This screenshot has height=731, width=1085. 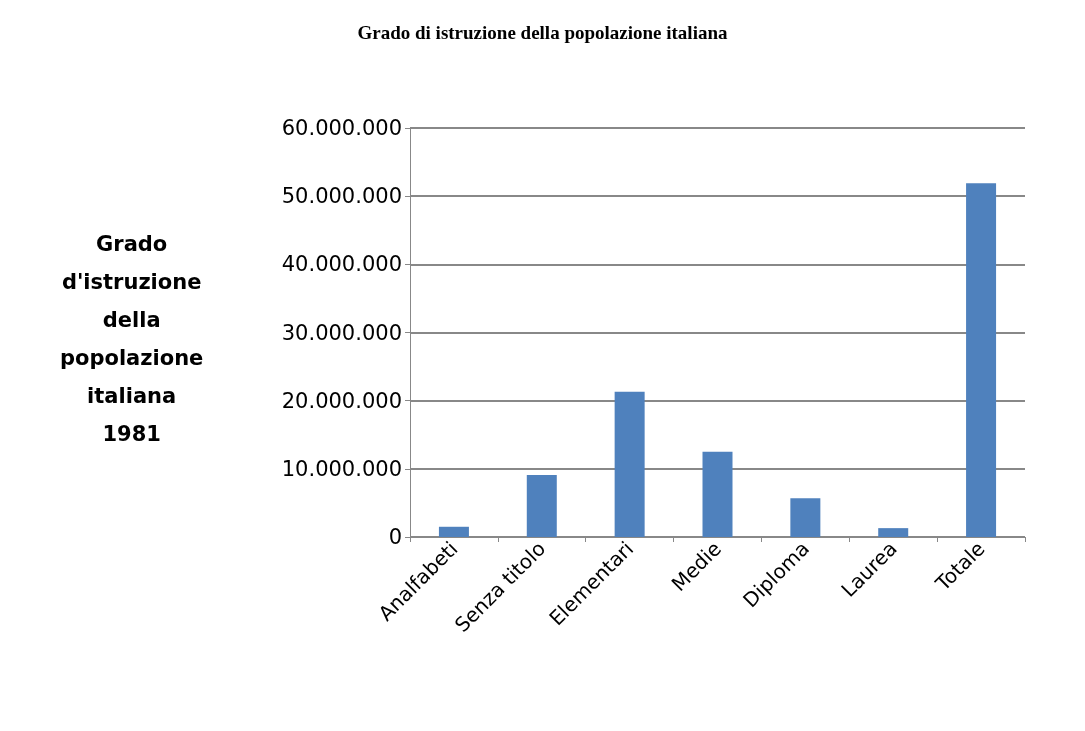 What do you see at coordinates (341, 264) in the screenshot?
I see `y-tick-label: 40.000.000` at bounding box center [341, 264].